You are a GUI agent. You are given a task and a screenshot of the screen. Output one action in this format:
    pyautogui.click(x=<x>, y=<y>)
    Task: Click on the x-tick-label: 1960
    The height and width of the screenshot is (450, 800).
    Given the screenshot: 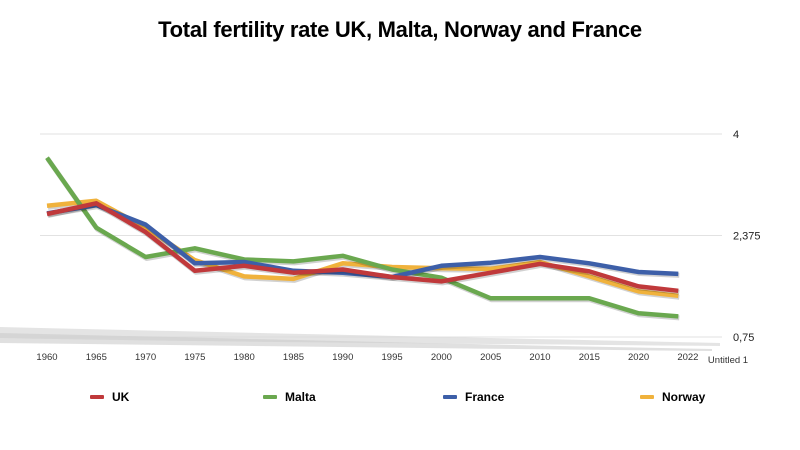 What is the action you would take?
    pyautogui.click(x=46, y=357)
    